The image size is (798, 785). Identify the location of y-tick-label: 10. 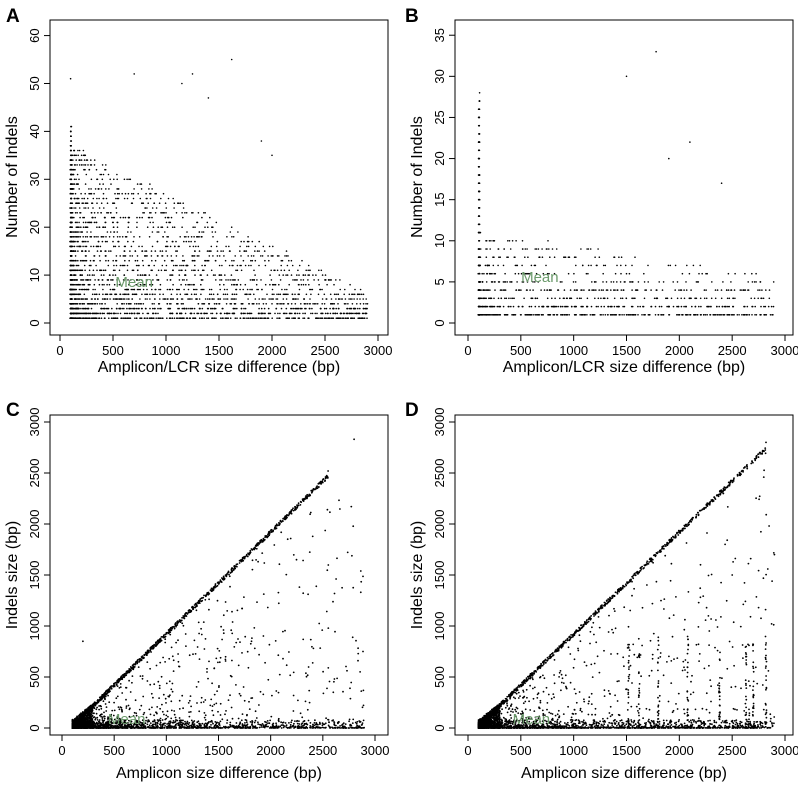
(34, 275).